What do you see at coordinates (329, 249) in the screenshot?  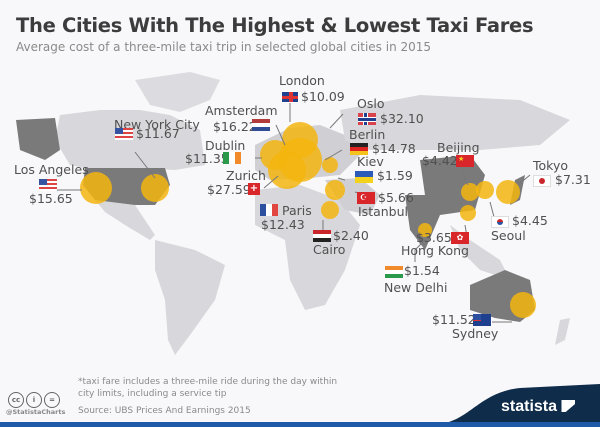 I see `city-name-cairo: Cairo` at bounding box center [329, 249].